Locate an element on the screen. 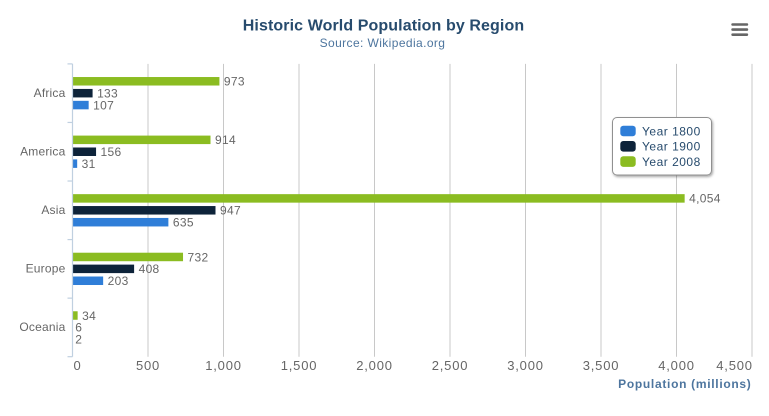 Image resolution: width=769 pixels, height=416 pixels. svg-text: Year 1900 is located at coordinates (671, 147).